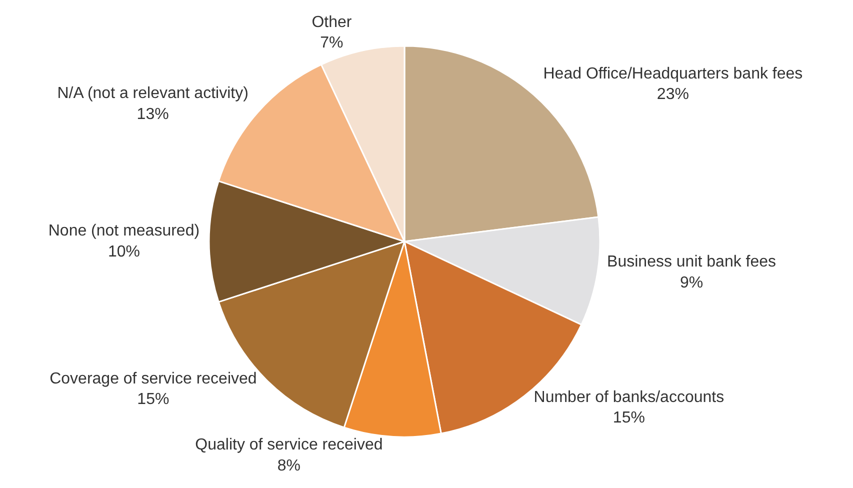  What do you see at coordinates (152, 114) in the screenshot?
I see `data-label: 13%` at bounding box center [152, 114].